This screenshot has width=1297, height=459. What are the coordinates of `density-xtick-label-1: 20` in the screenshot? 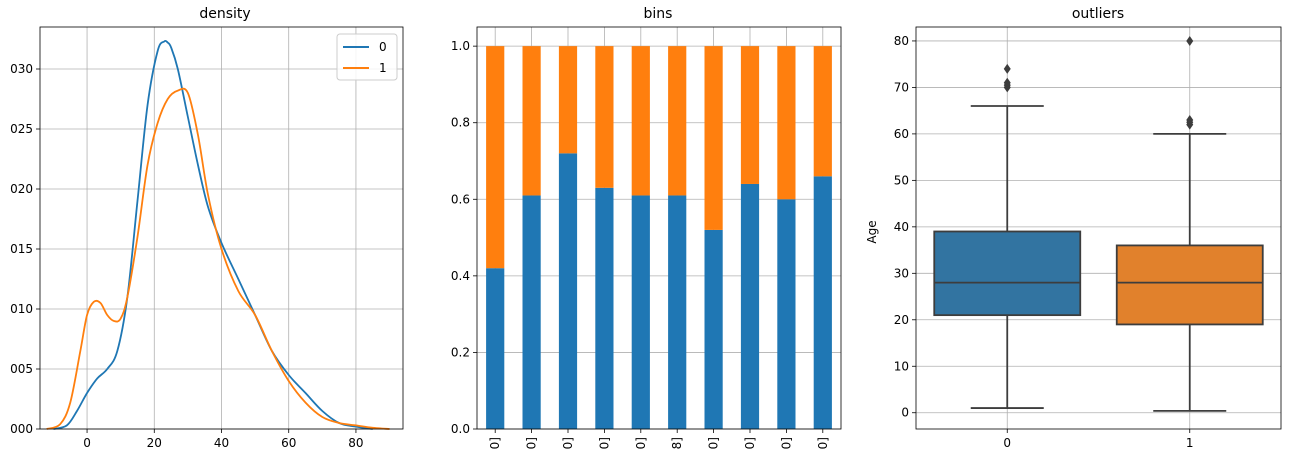 It's located at (154, 443).